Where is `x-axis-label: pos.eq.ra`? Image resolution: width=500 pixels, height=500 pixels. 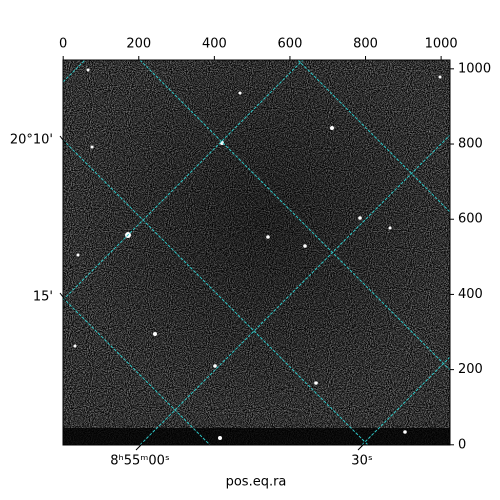
x-axis-label: pos.eq.ra is located at coordinates (256, 482).